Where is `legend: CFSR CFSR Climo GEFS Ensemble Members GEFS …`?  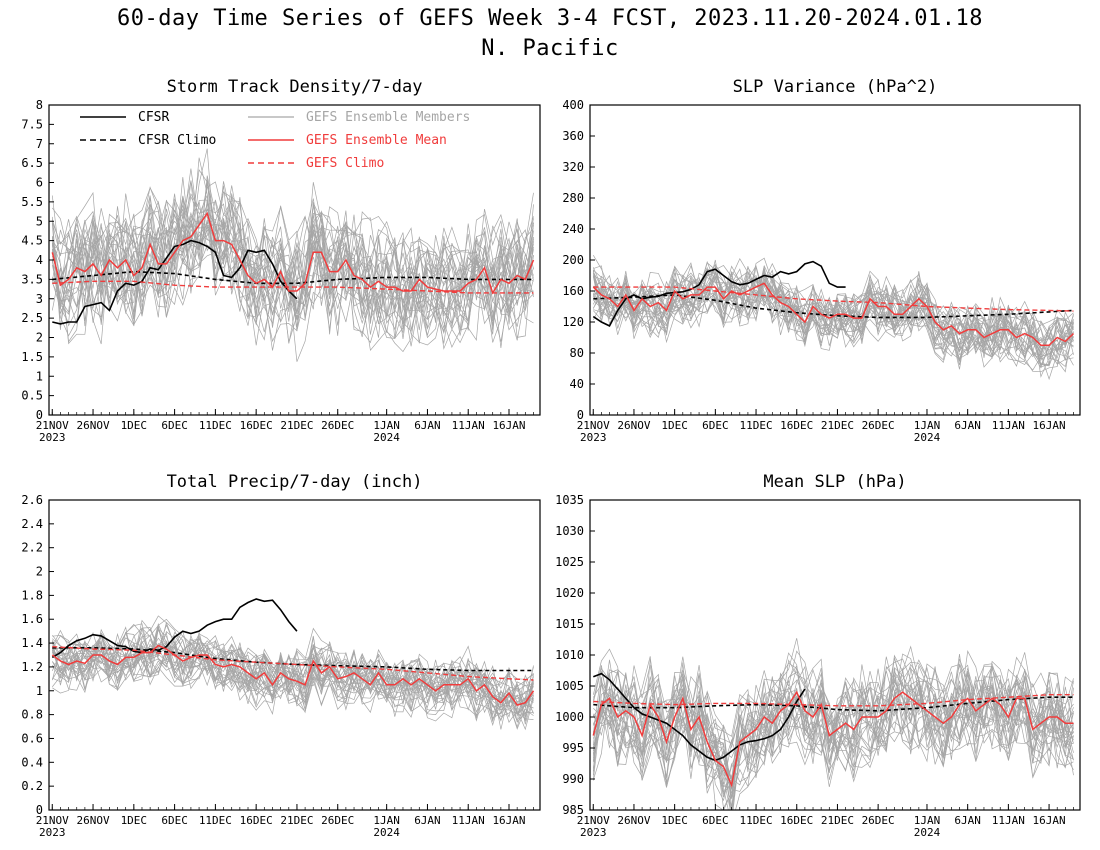 legend: CFSR CFSR Climo GEFS Ensemble Members GEFS … is located at coordinates (275, 140).